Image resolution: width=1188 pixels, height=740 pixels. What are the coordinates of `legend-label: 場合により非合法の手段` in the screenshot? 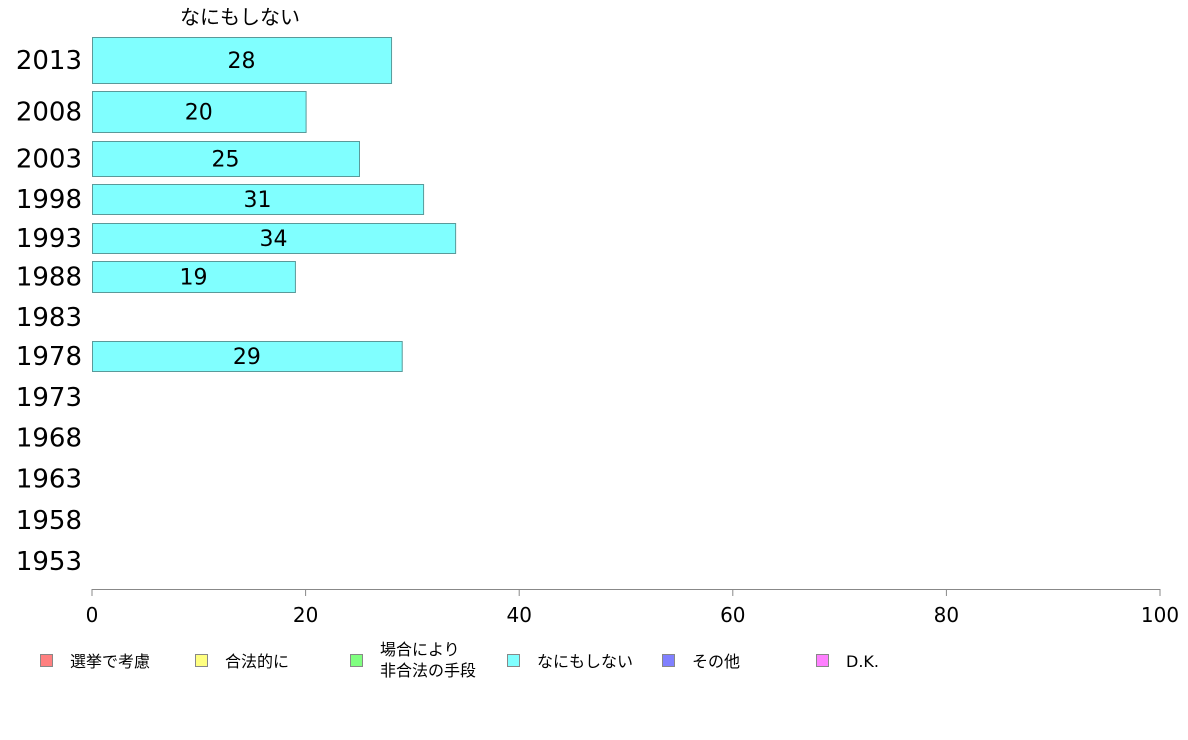 It's located at (428, 660).